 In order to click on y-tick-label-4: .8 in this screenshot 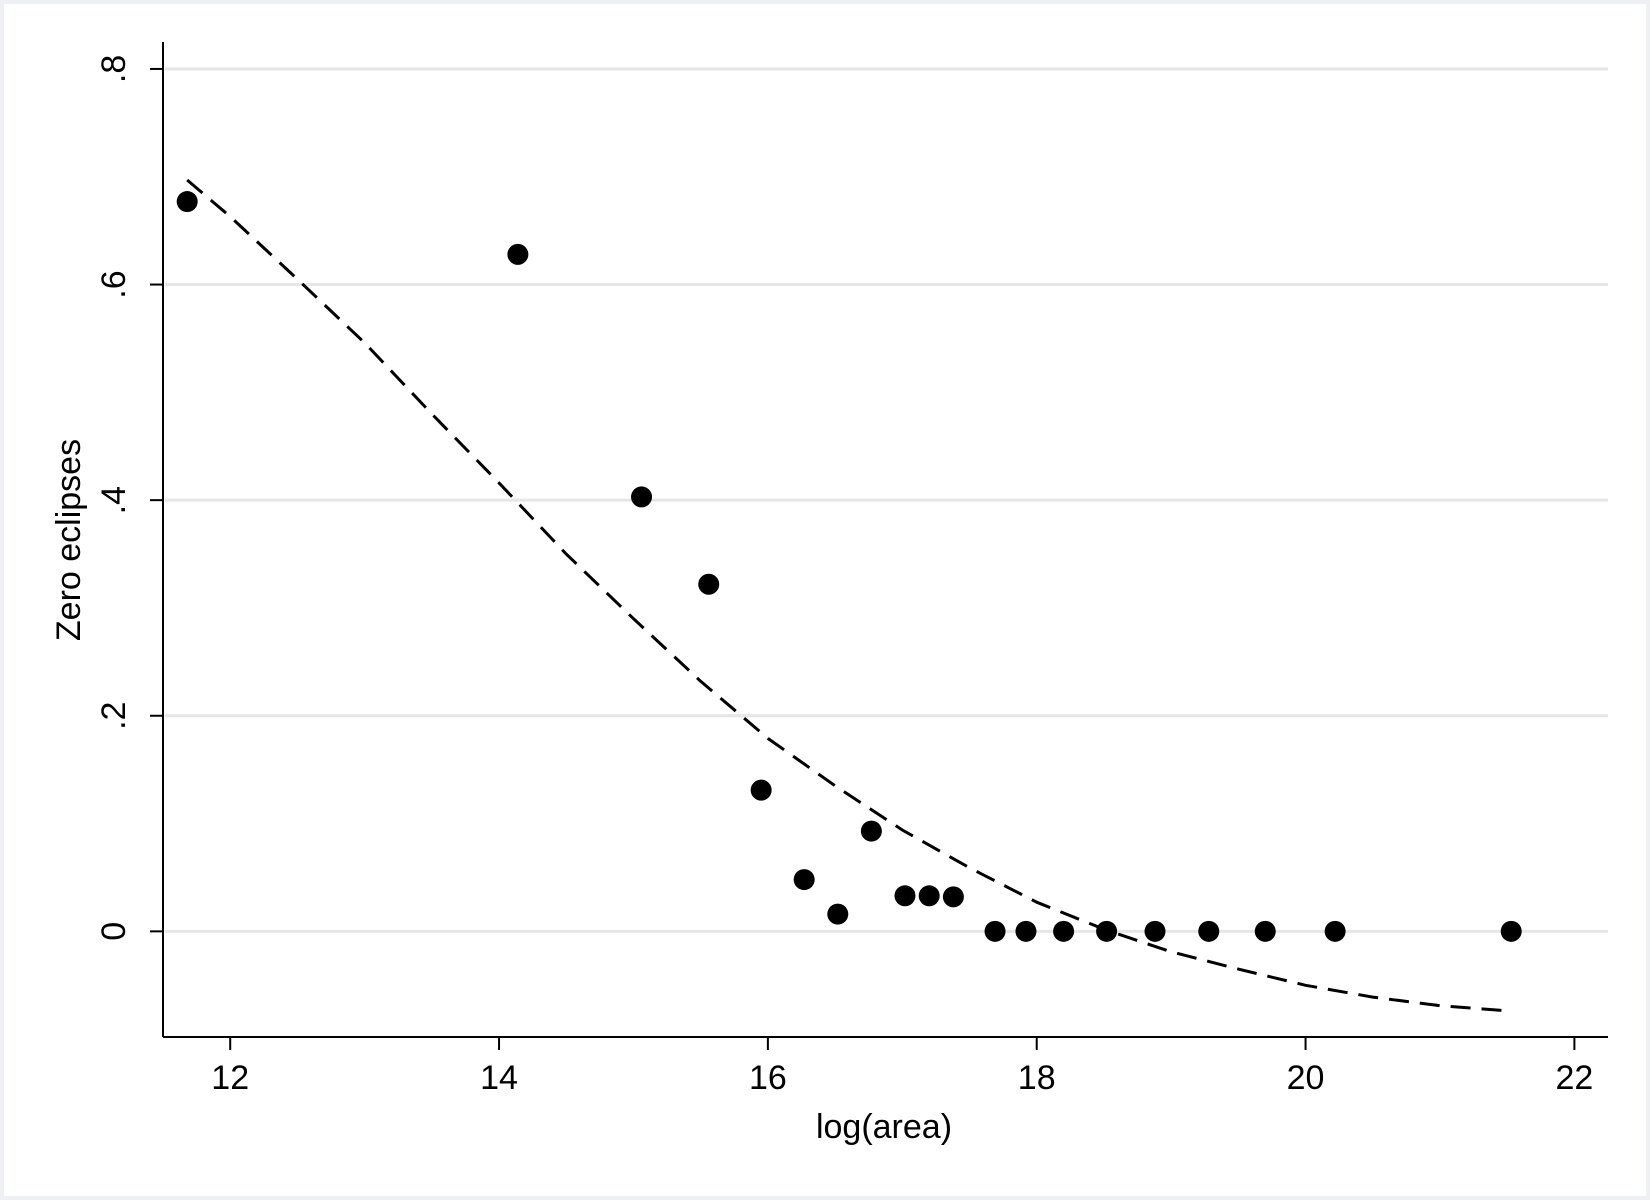, I will do `click(114, 69)`.